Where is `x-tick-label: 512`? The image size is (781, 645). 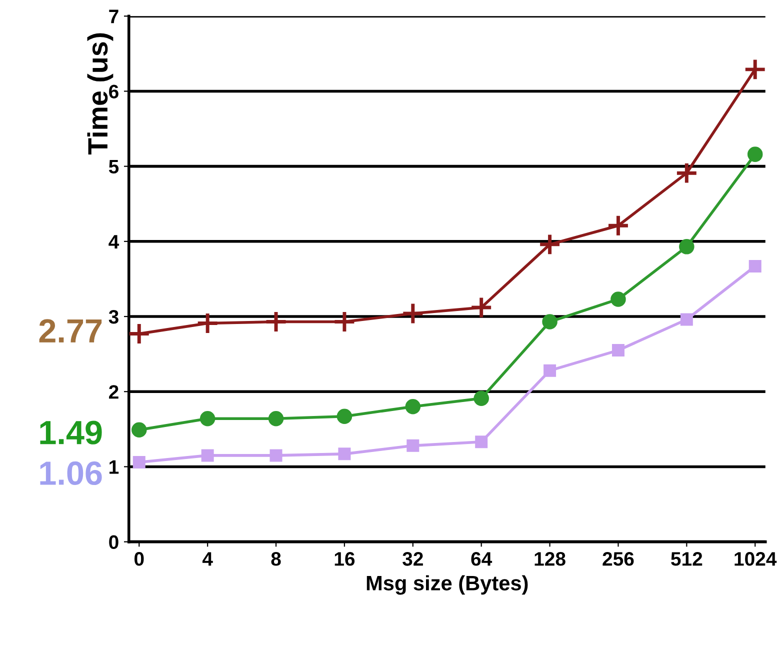 x-tick-label: 512 is located at coordinates (686, 559).